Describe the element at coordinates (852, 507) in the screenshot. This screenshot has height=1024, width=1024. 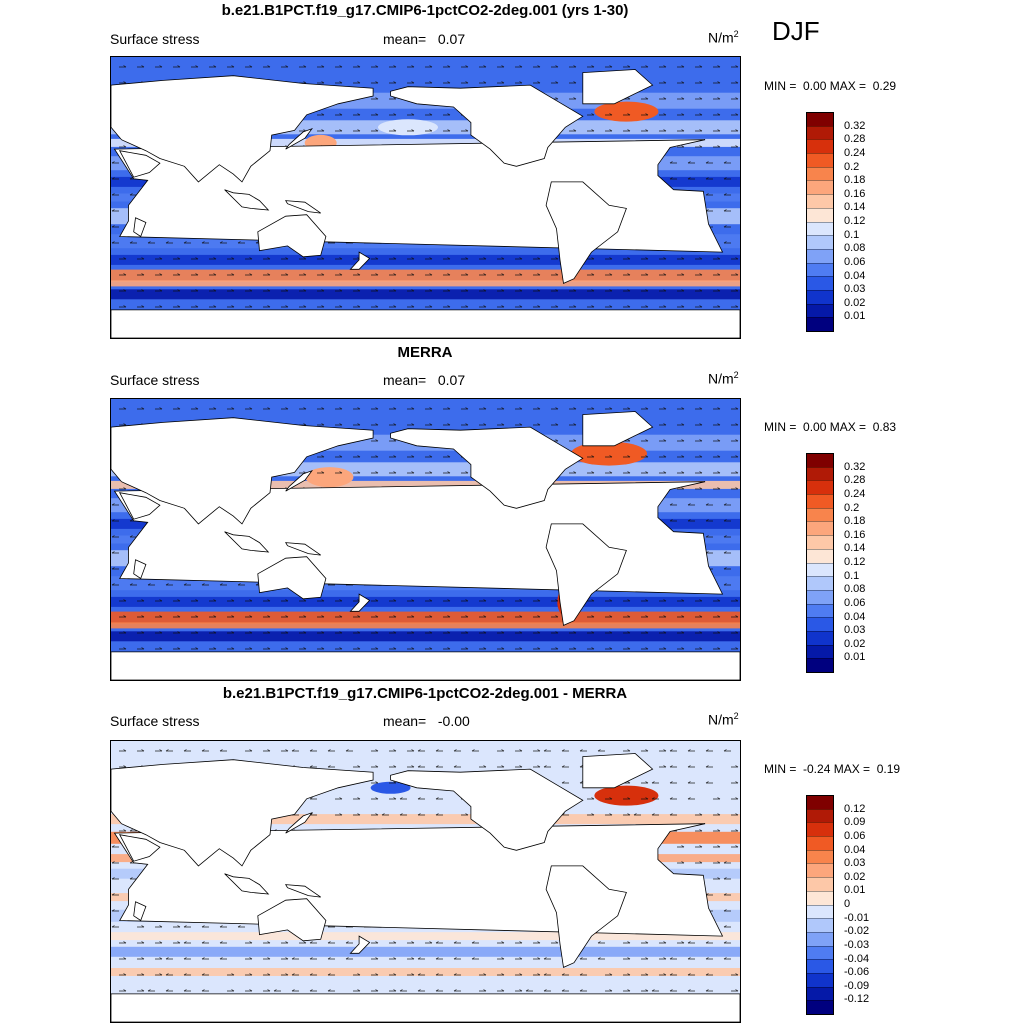
I see `colorbar-tick-label: 0.2` at that location.